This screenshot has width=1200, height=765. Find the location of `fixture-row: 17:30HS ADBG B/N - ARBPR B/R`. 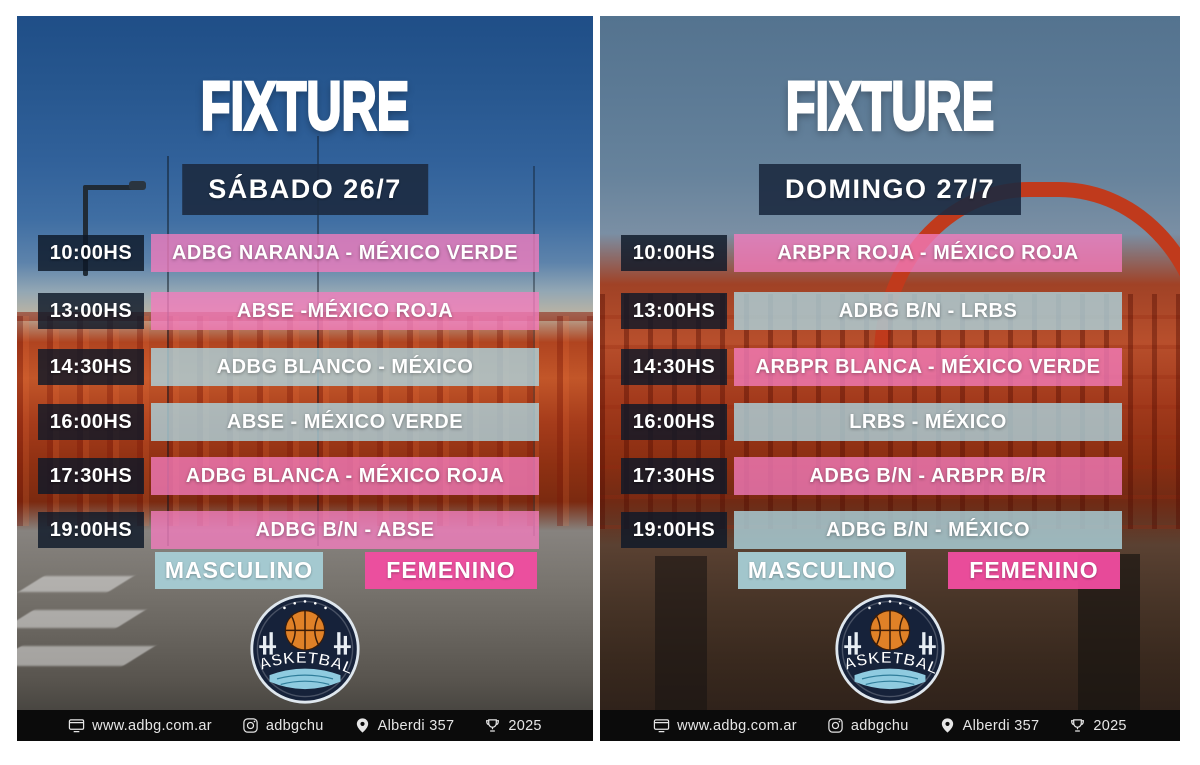

fixture-row: 17:30HS ADBG B/N - ARBPR B/R is located at coordinates (890, 476).